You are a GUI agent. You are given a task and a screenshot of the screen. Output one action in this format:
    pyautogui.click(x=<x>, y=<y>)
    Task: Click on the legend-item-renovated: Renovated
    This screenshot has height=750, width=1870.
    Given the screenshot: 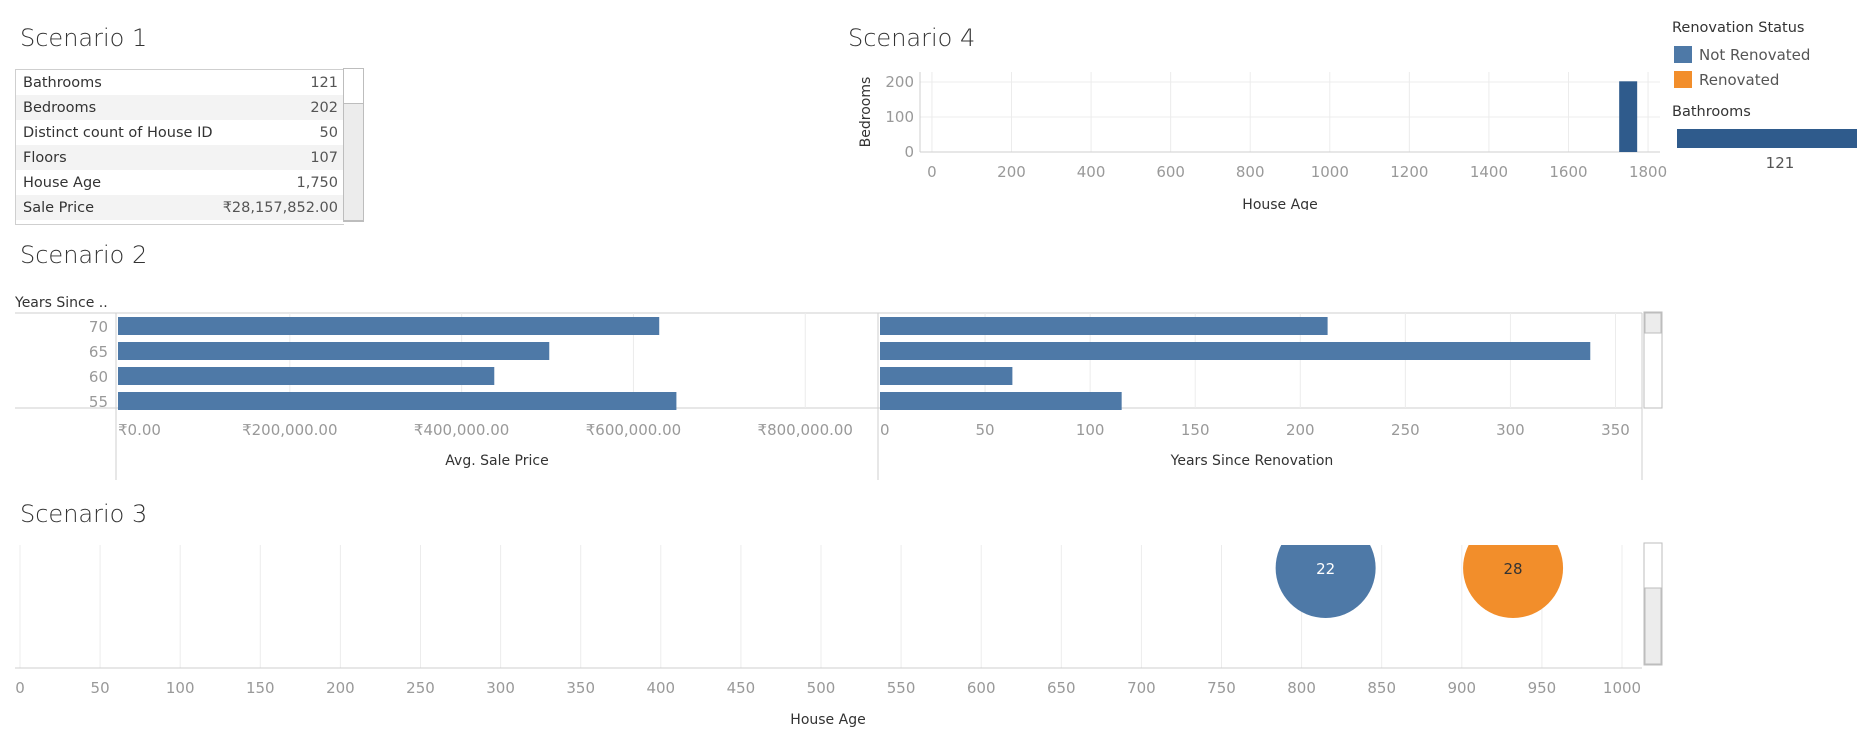 What is the action you would take?
    pyautogui.click(x=1767, y=79)
    